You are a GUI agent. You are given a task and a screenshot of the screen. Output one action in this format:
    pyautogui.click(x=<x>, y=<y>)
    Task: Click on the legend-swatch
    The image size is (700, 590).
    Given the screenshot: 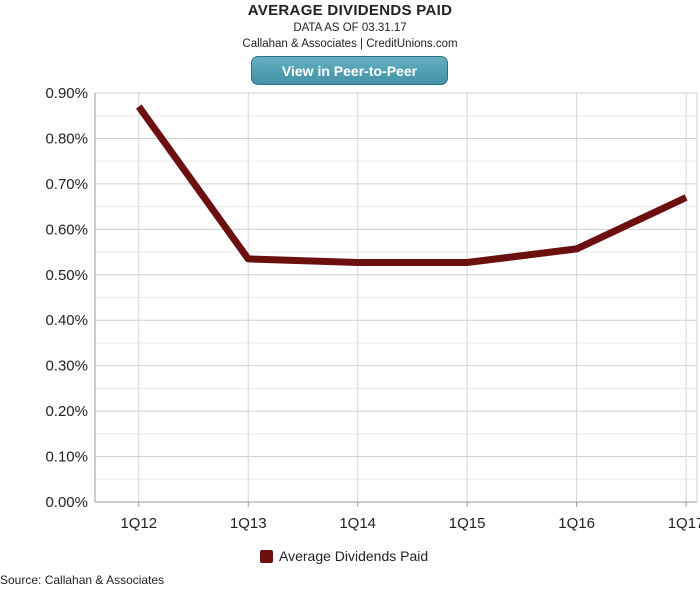 What is the action you would take?
    pyautogui.click(x=266, y=556)
    